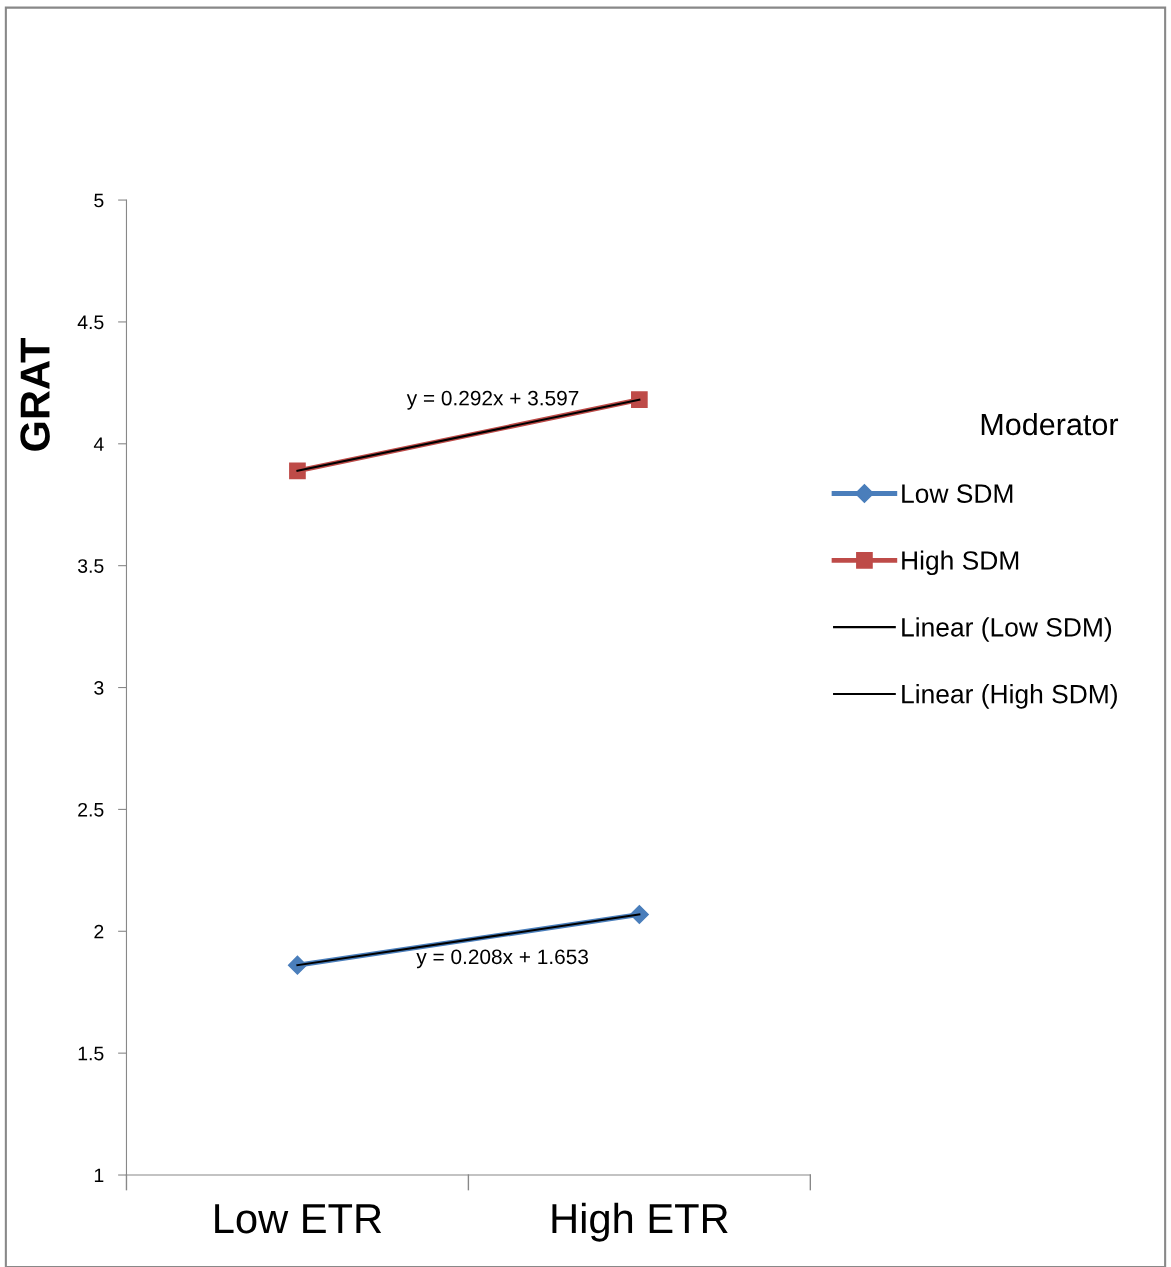  I want to click on y-tick-label: 1.5, so click(91, 1053).